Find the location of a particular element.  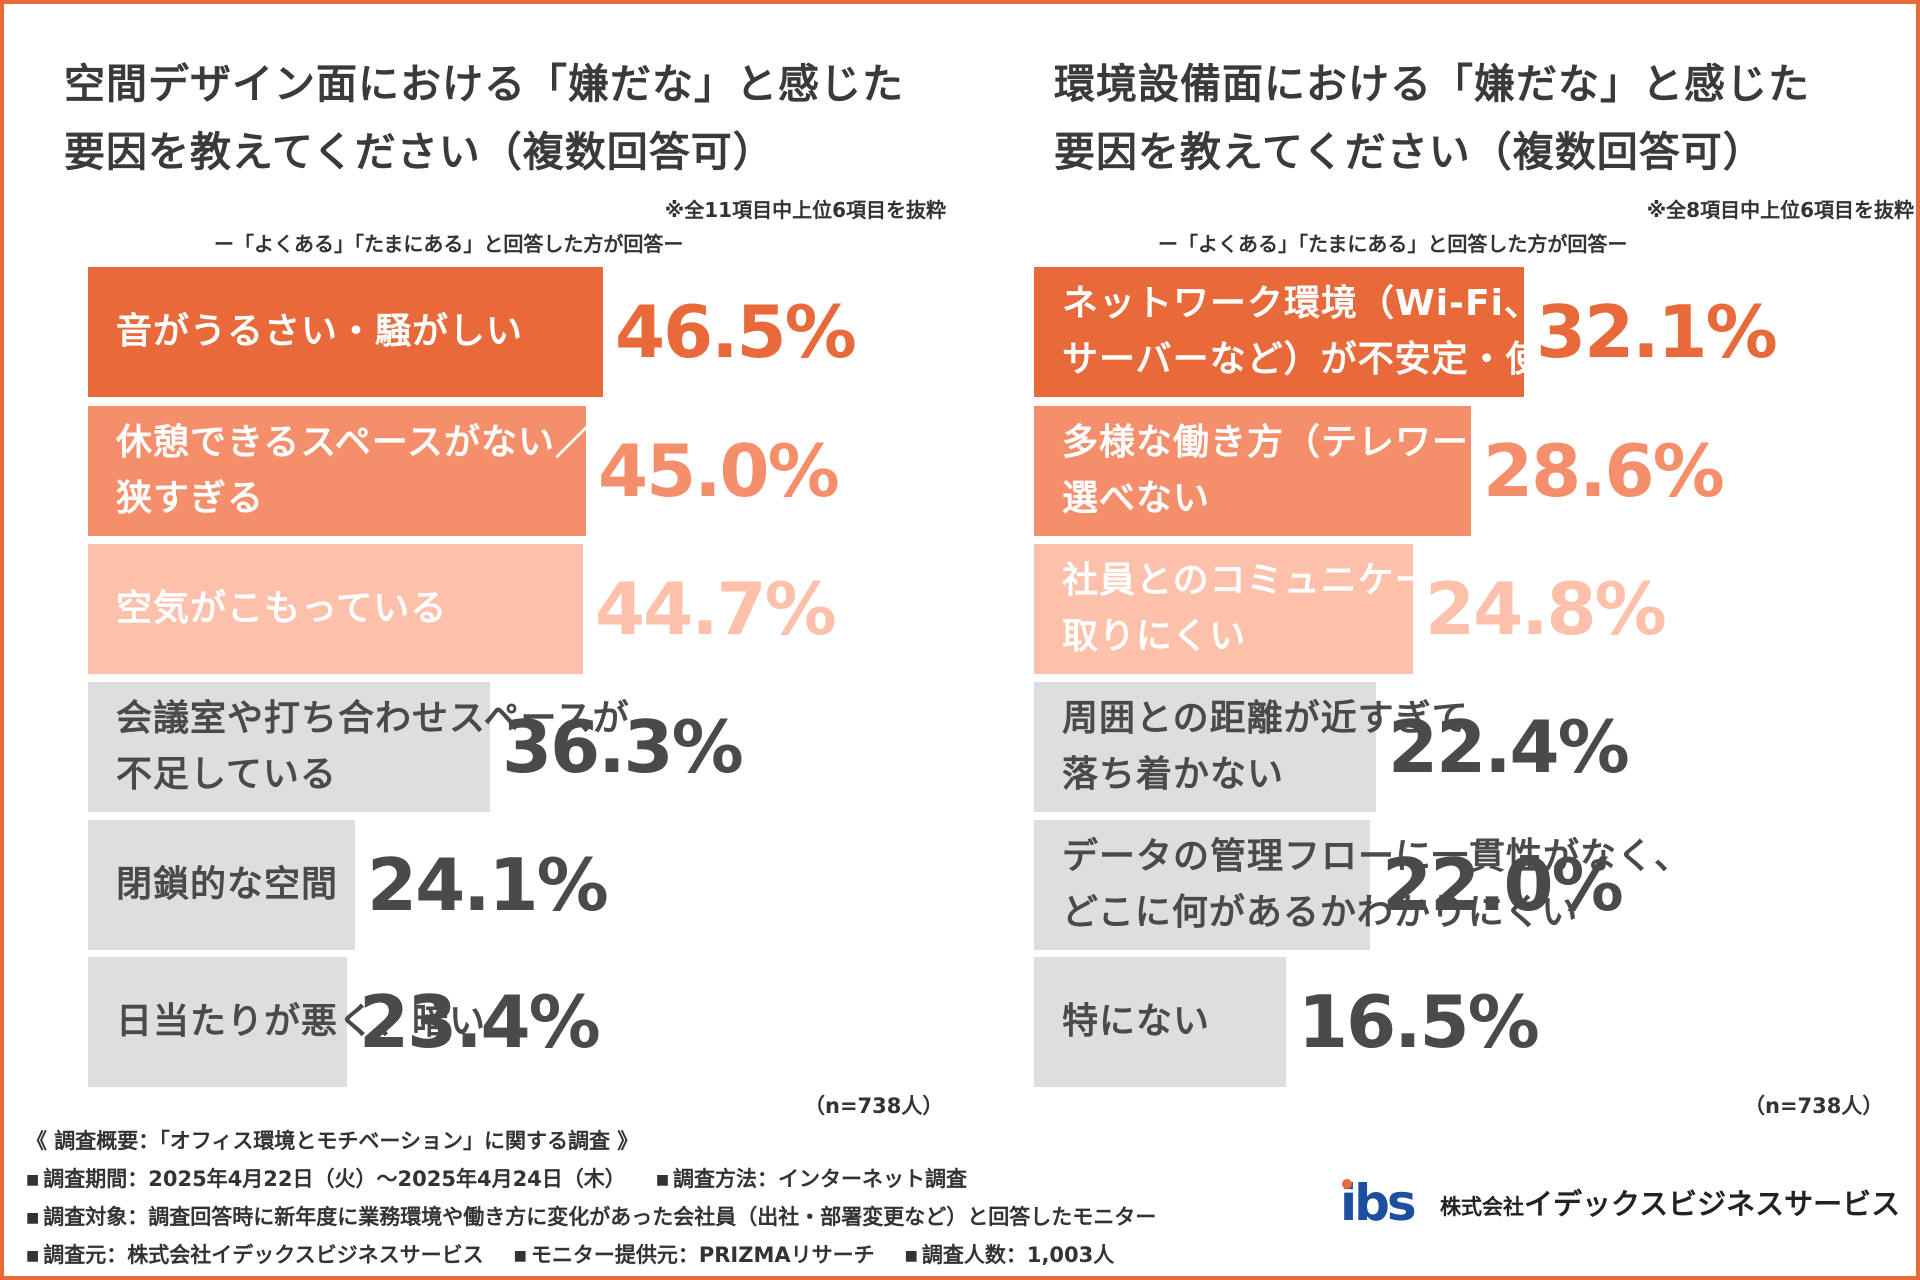

bar-label: 周囲との距離が近すぎて 落ち着かない is located at coordinates (1265, 746).